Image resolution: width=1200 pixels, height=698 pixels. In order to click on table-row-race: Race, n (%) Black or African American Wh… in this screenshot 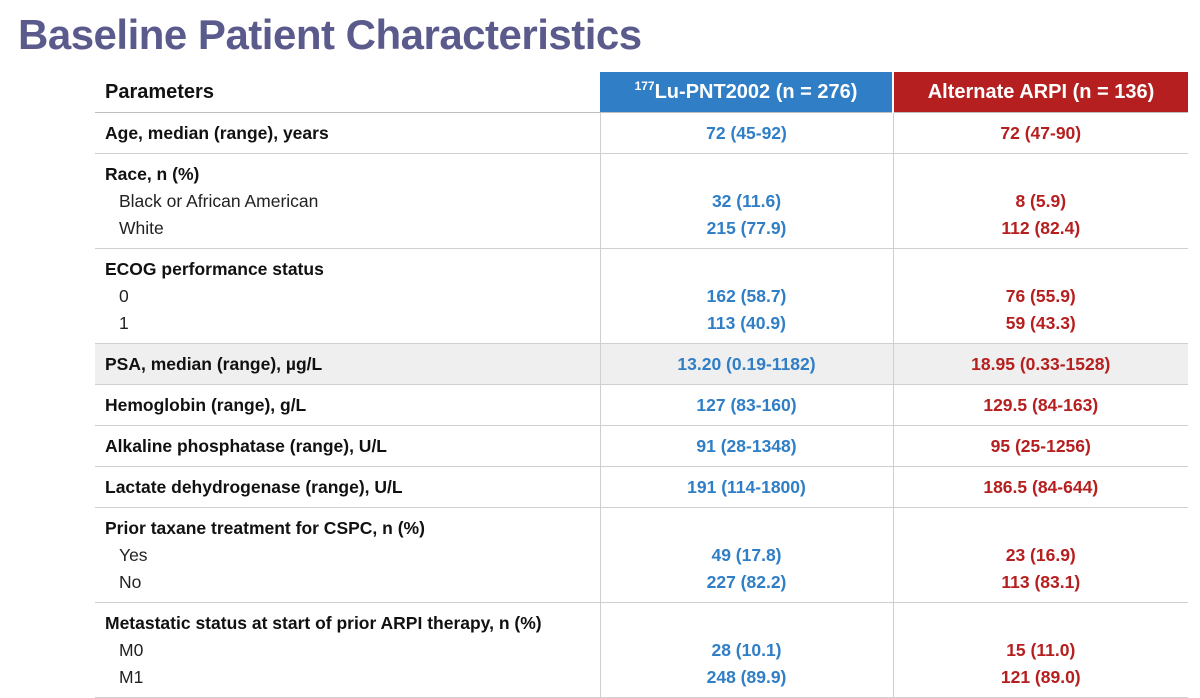, I will do `click(641, 201)`.